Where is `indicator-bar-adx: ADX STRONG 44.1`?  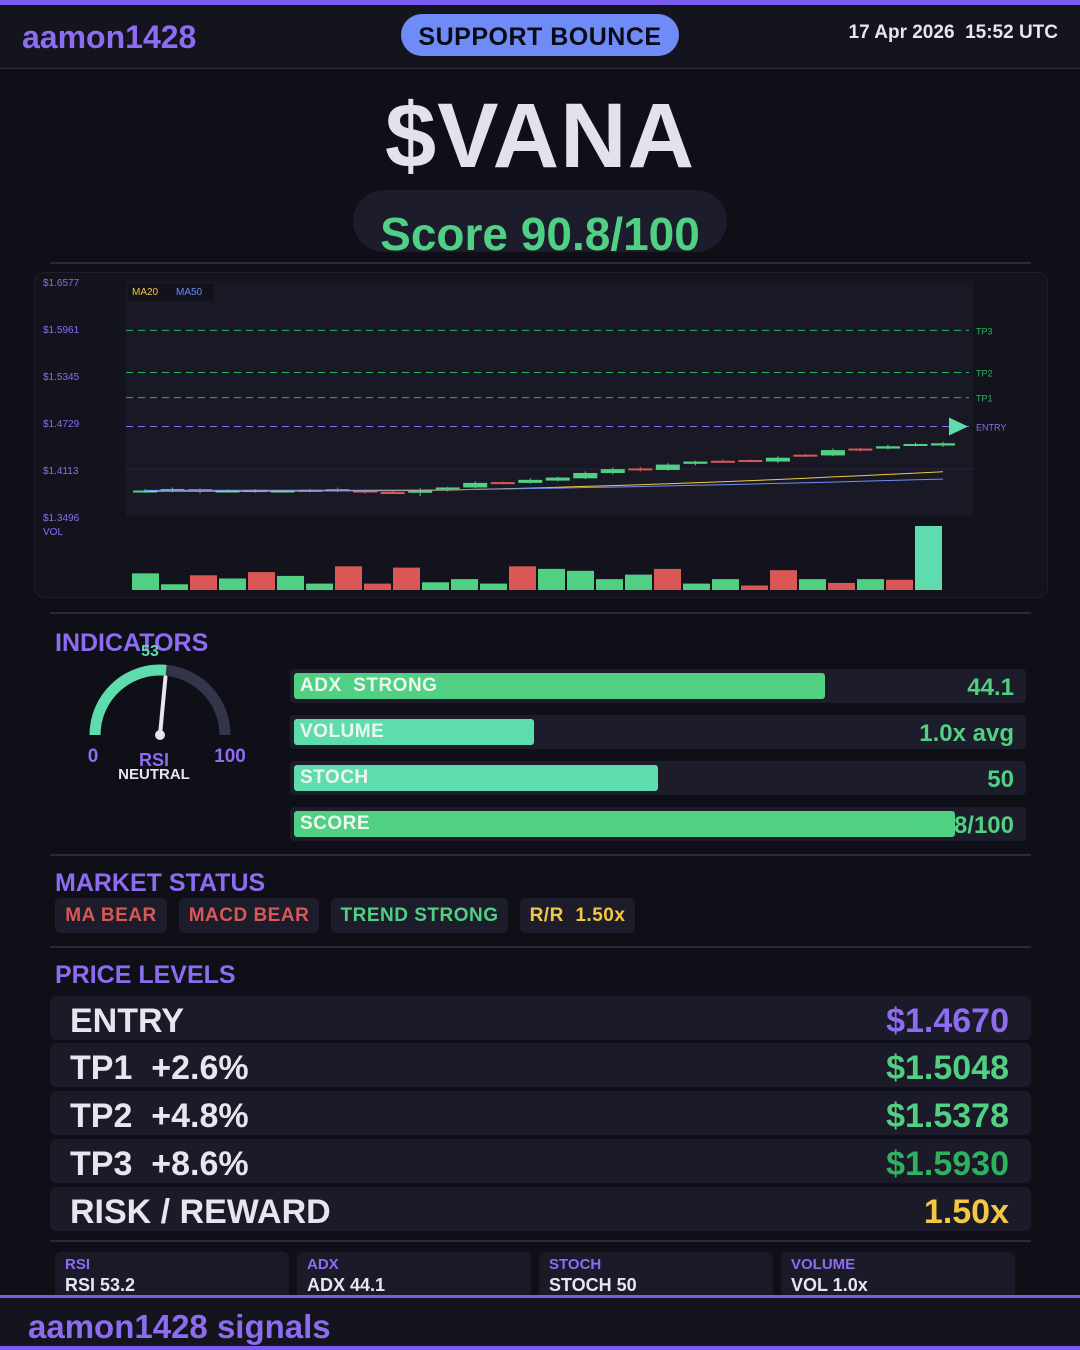
indicator-bar-adx: ADX STRONG 44.1 is located at coordinates (658, 686).